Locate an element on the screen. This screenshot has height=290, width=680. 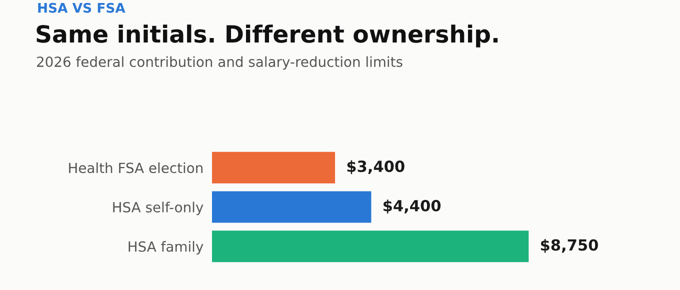
data-label: $3,400 is located at coordinates (375, 167).